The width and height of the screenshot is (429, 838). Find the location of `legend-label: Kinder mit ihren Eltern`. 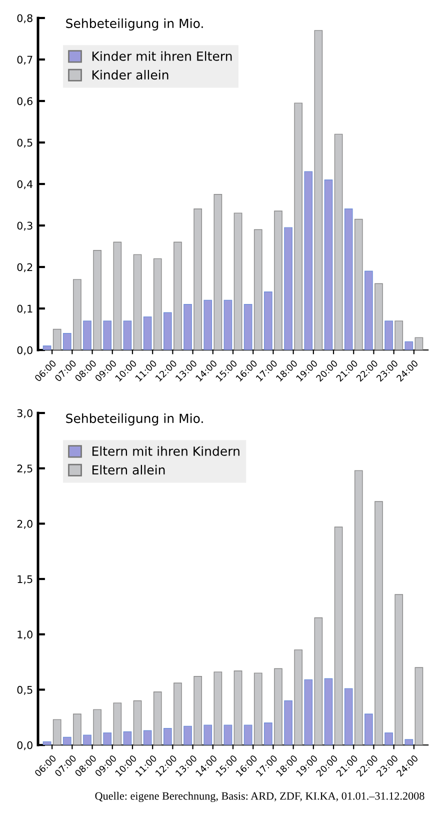

legend-label: Kinder mit ihren Eltern is located at coordinates (162, 56).